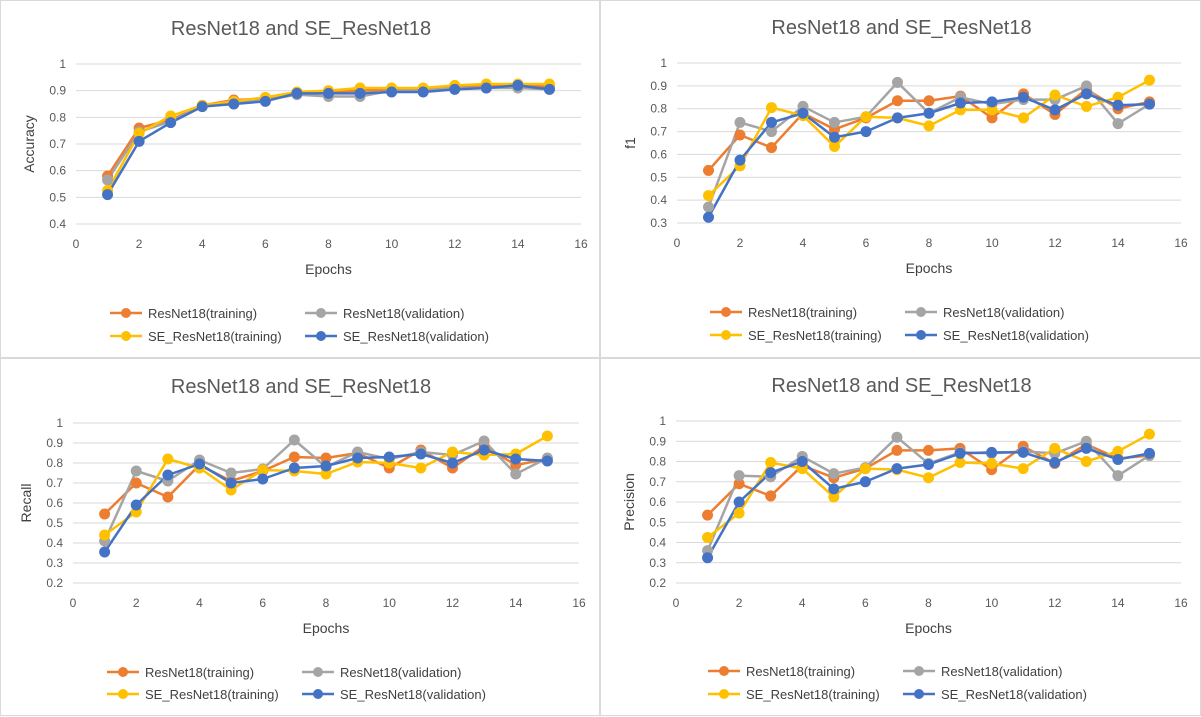  Describe the element at coordinates (658, 132) in the screenshot. I see `y-tick-label: 0.7` at that location.